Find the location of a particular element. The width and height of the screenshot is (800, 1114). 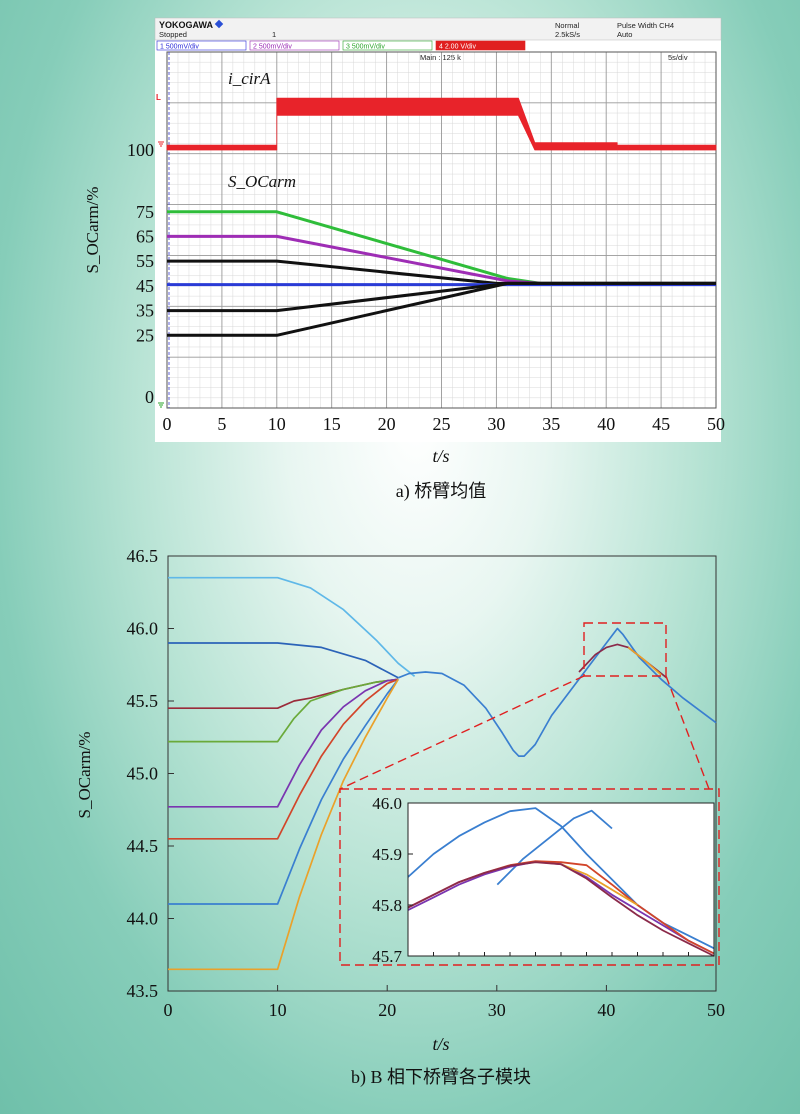

plot-b-ytick-5: 46.0 is located at coordinates (143, 629).